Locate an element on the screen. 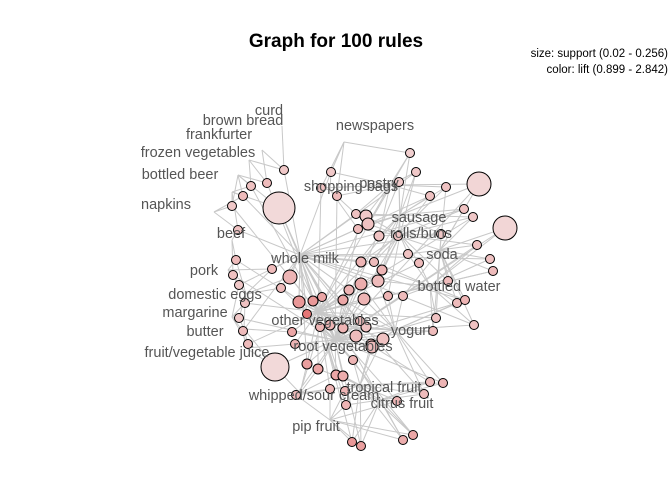  item-label: rolls/buns is located at coordinates (421, 234).